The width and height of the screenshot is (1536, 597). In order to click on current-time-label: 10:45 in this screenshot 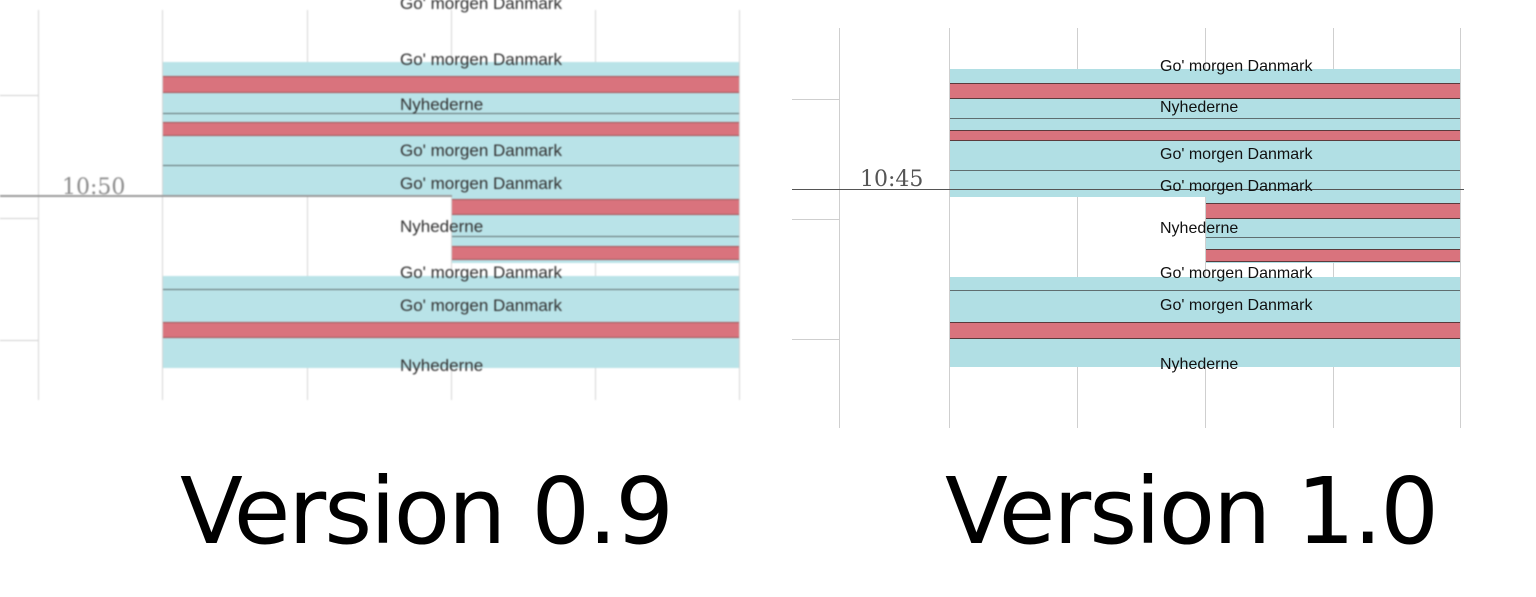, I will do `click(892, 179)`.